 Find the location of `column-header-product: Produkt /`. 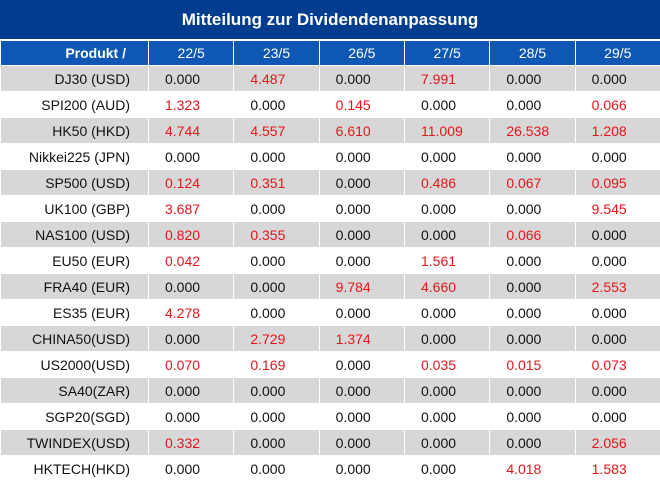

column-header-product: Produkt / is located at coordinates (74, 53).